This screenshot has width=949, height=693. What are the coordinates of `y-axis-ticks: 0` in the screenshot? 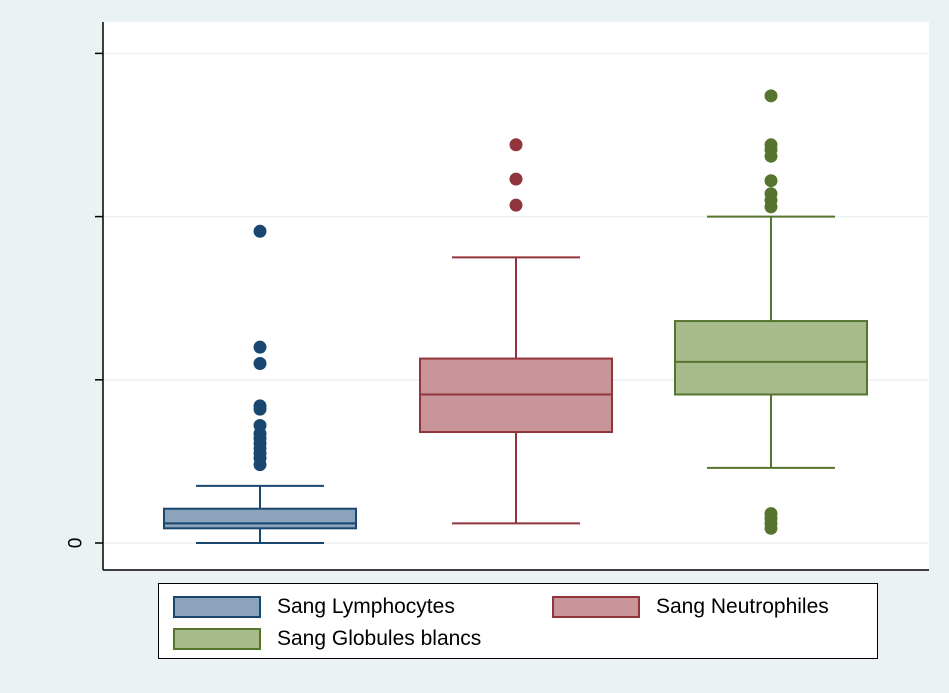 It's located at (84, 300).